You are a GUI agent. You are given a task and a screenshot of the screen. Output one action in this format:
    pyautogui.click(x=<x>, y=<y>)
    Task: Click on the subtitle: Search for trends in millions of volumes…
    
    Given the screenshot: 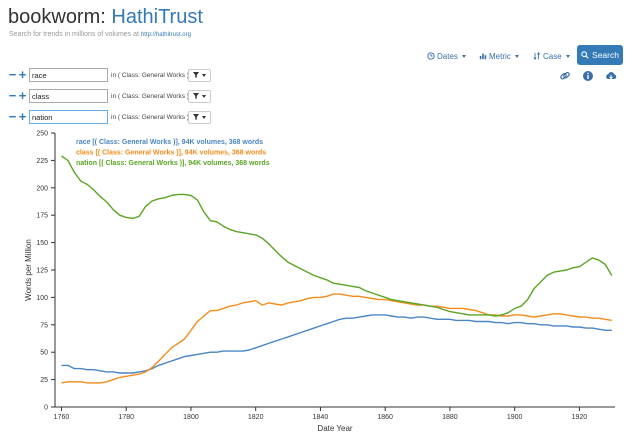 What is the action you would take?
    pyautogui.click(x=100, y=34)
    